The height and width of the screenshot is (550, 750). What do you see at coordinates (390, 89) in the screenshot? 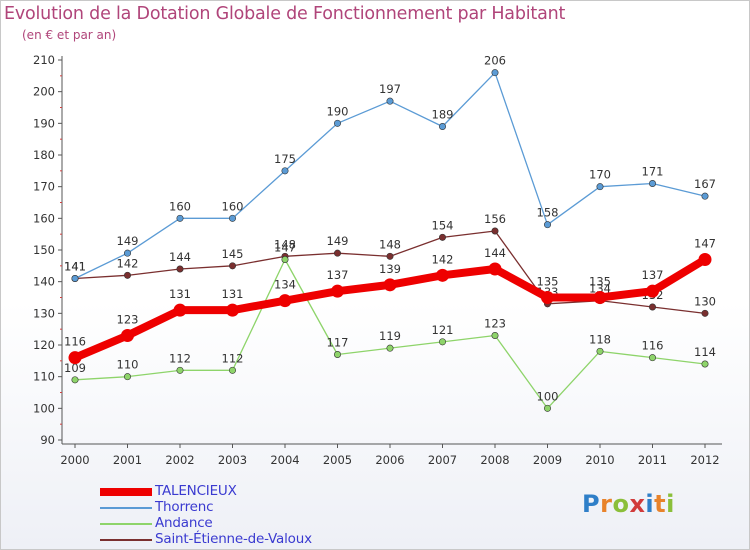
I see `data-label: 197` at bounding box center [390, 89].